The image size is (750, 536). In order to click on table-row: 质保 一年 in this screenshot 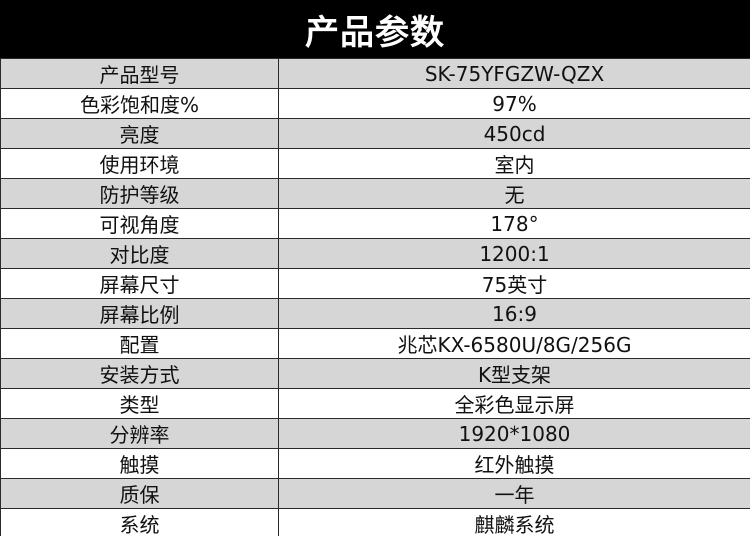, I will do `click(375, 493)`.